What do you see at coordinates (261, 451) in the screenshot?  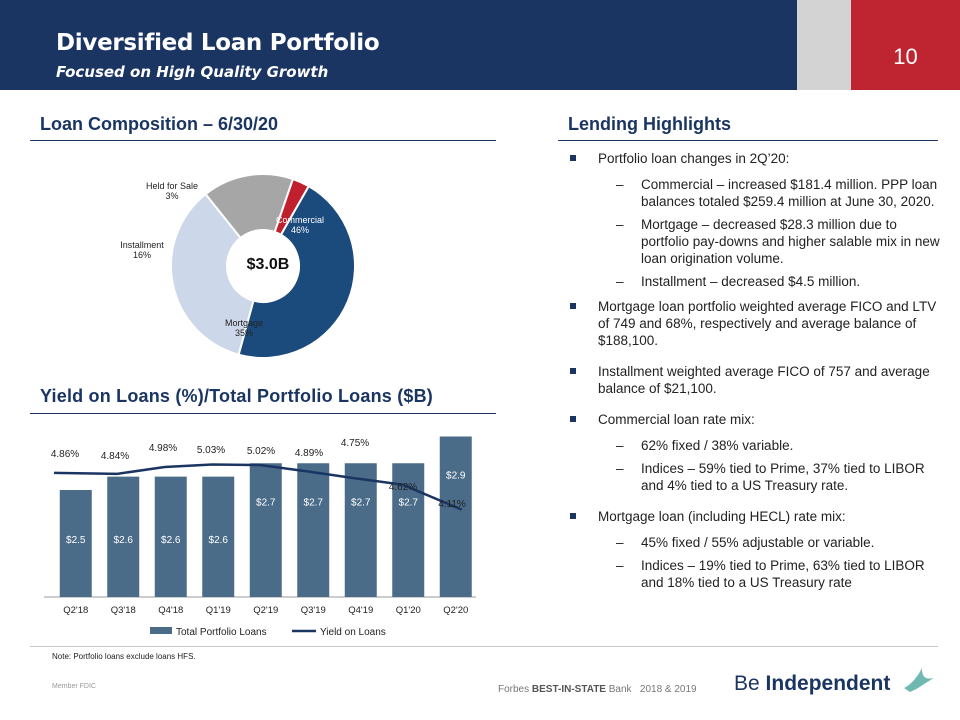 I see `yield-data-label: 5.02%` at bounding box center [261, 451].